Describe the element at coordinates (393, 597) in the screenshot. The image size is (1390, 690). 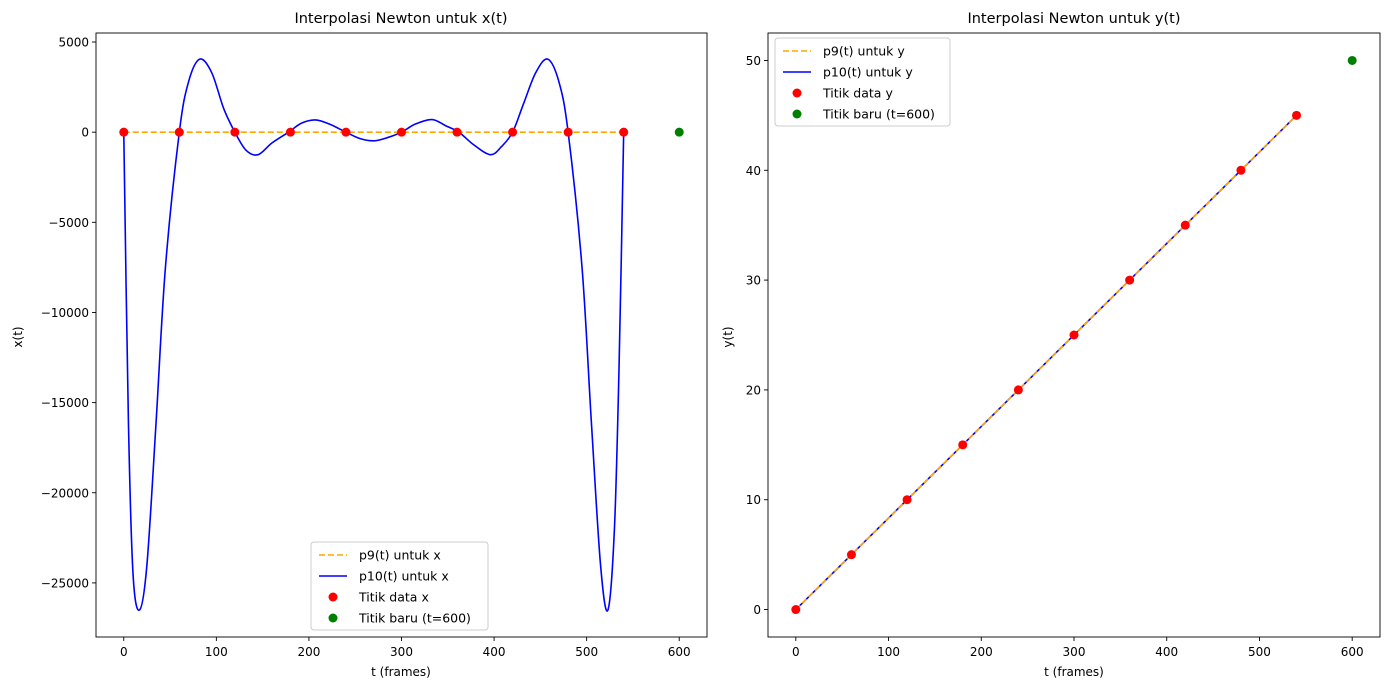
I see `legend-label: Titik data x` at that location.